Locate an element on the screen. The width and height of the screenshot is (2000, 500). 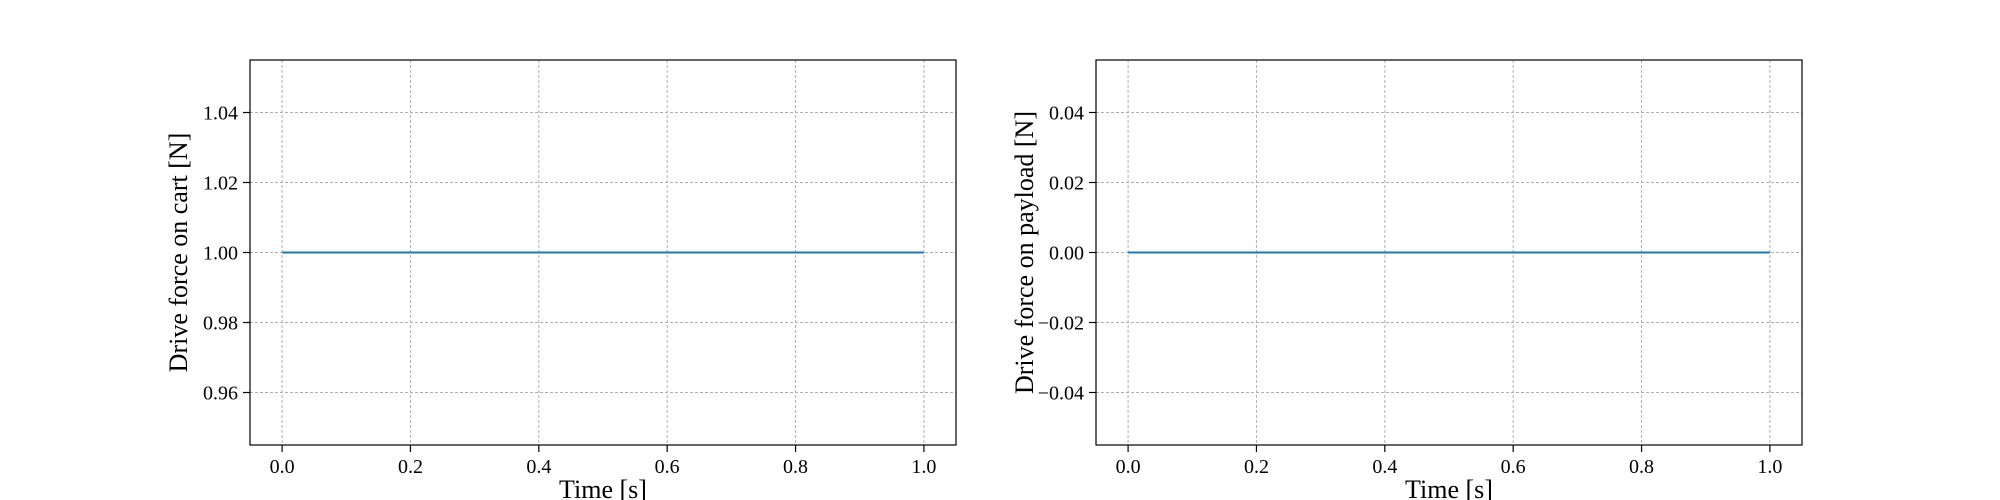
y-tick-label: 0.96 is located at coordinates (220, 394).